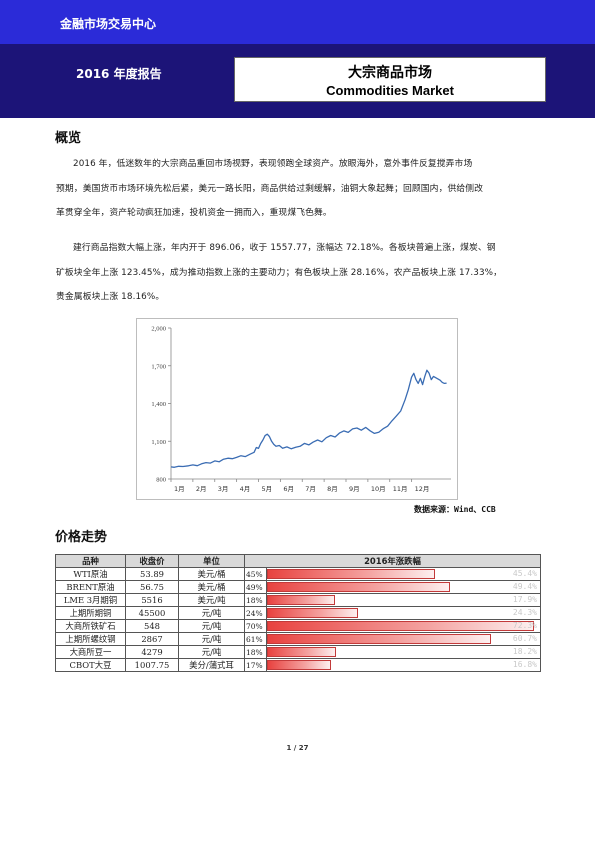  I want to click on title-chinese: 大宗商品市场, so click(390, 73).